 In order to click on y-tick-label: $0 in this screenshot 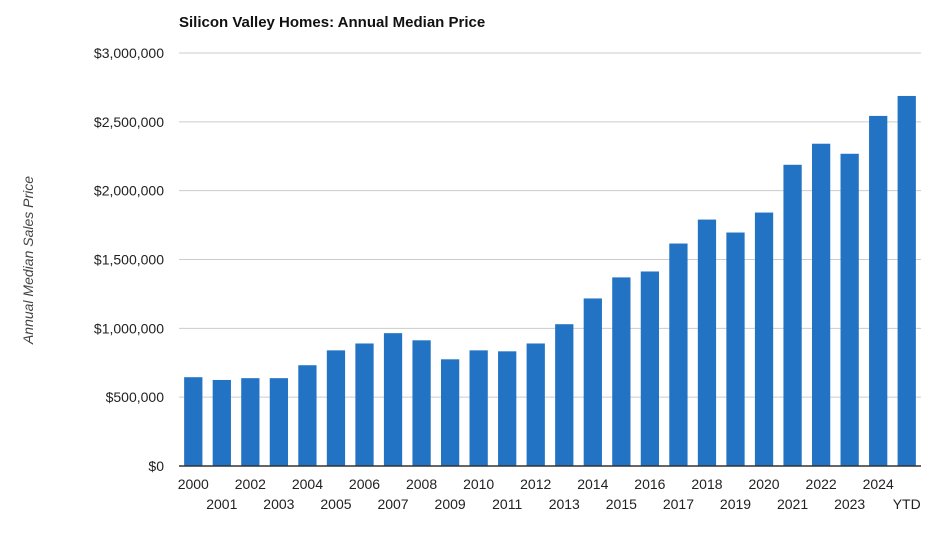, I will do `click(156, 466)`.